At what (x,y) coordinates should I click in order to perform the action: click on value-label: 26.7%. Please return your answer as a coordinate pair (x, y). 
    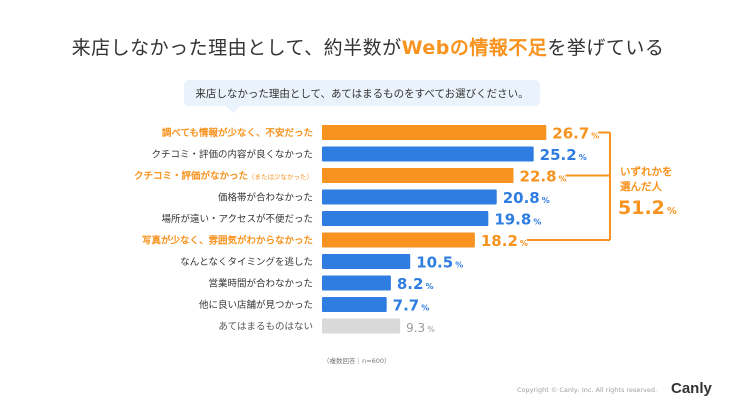
    Looking at the image, I should click on (575, 134).